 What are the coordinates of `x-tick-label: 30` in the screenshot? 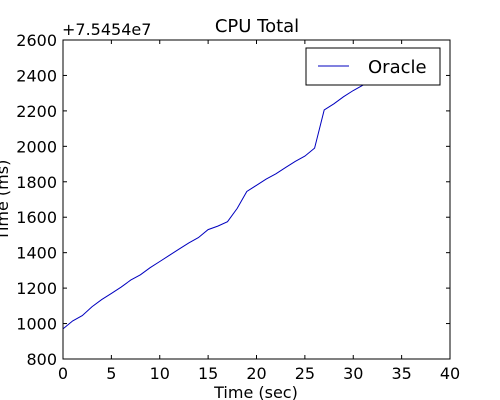 It's located at (353, 373).